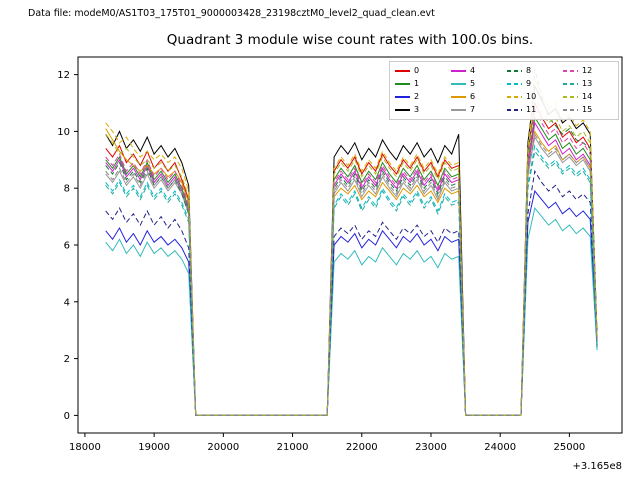 The image size is (640, 480). I want to click on legend-item-0: 0, so click(420, 71).